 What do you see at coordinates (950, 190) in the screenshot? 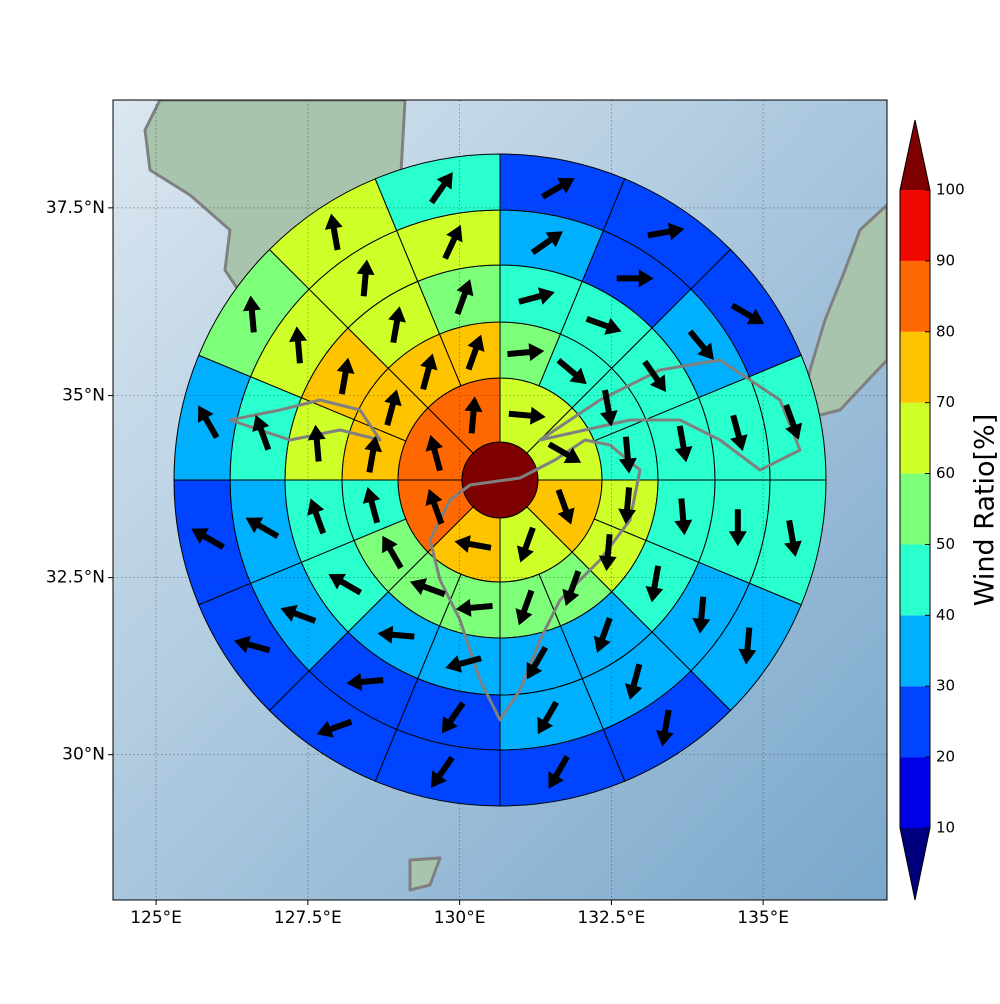
I see `colorbar-tick-label: 100` at bounding box center [950, 190].